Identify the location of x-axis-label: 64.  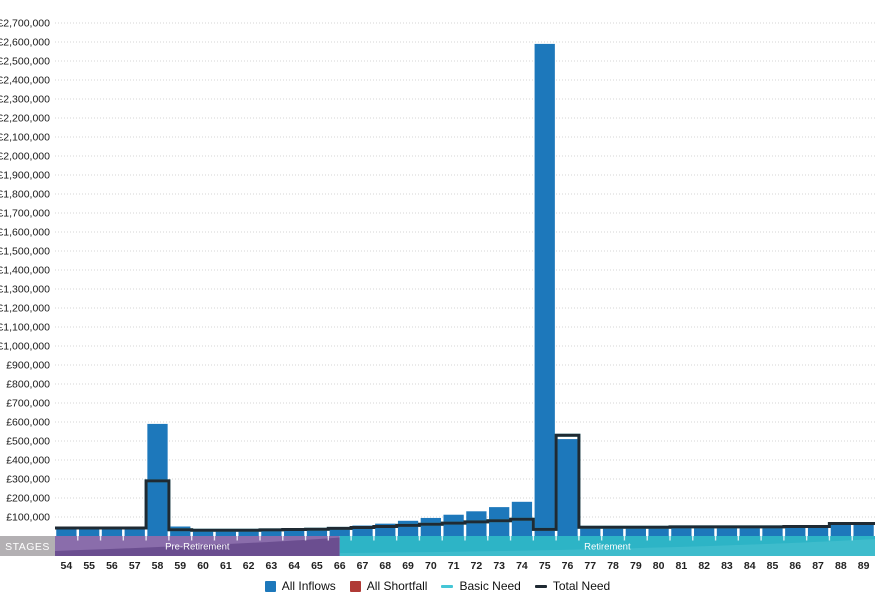
(294, 566).